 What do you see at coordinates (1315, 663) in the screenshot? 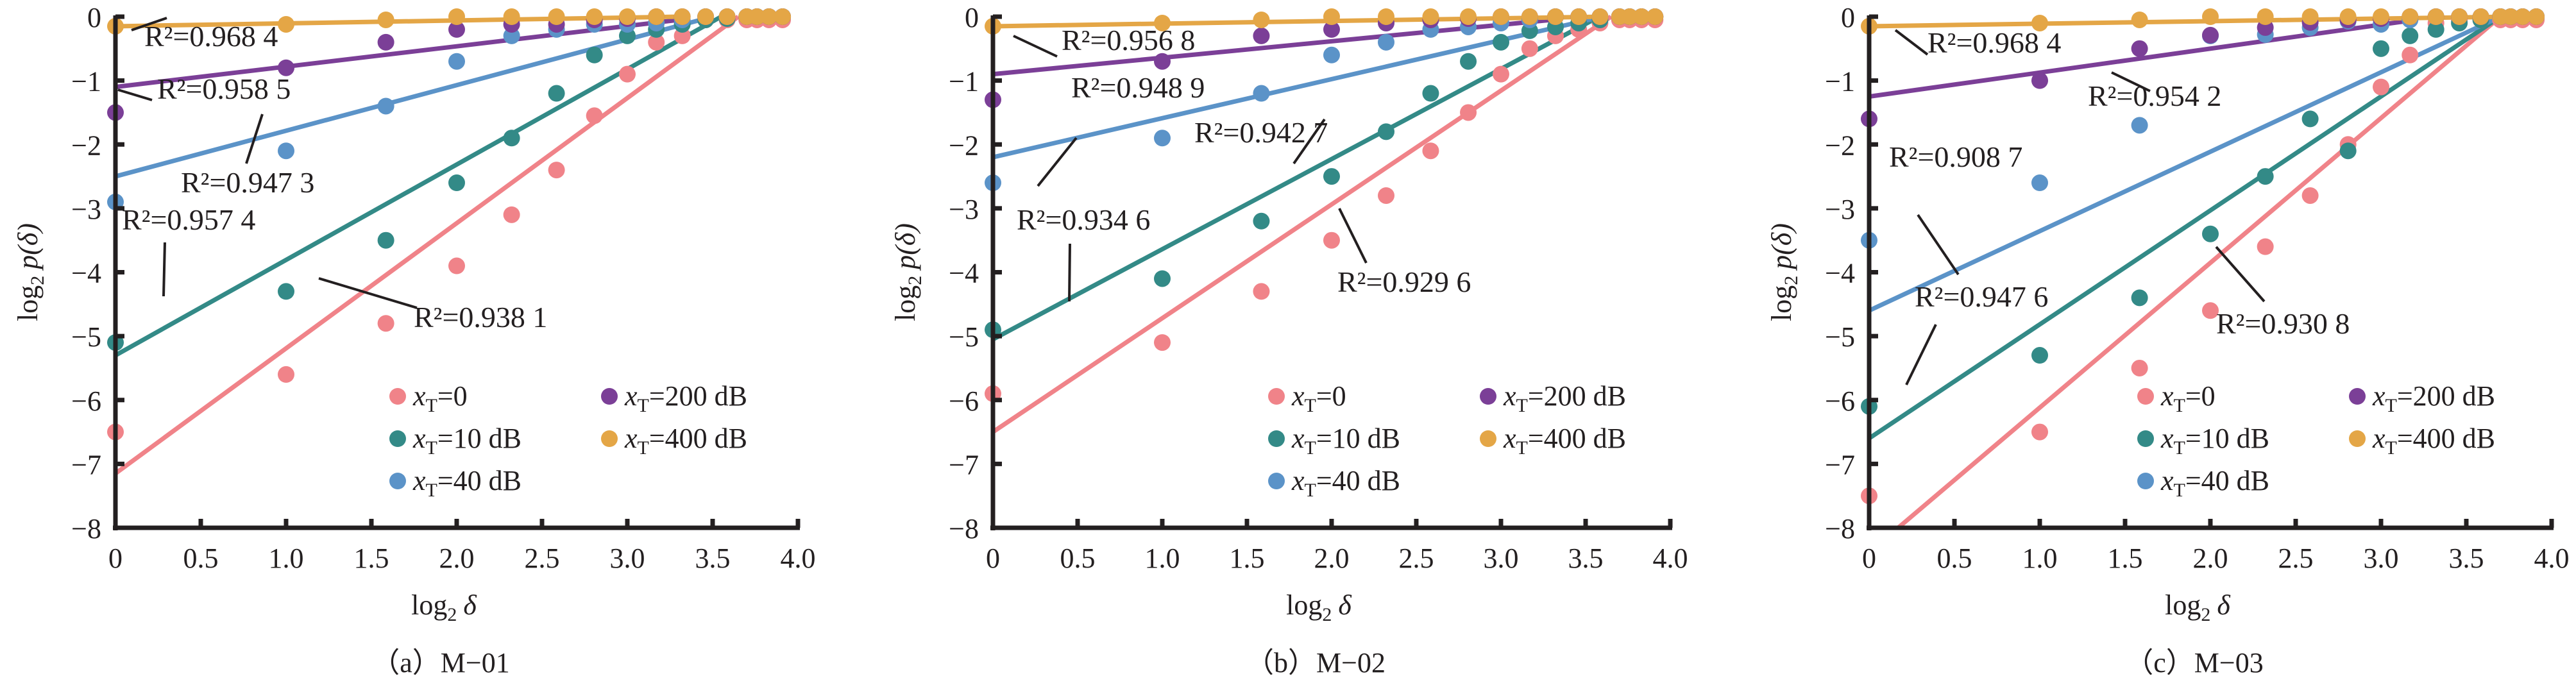
I see `panel-caption: （b）M−02` at bounding box center [1315, 663].